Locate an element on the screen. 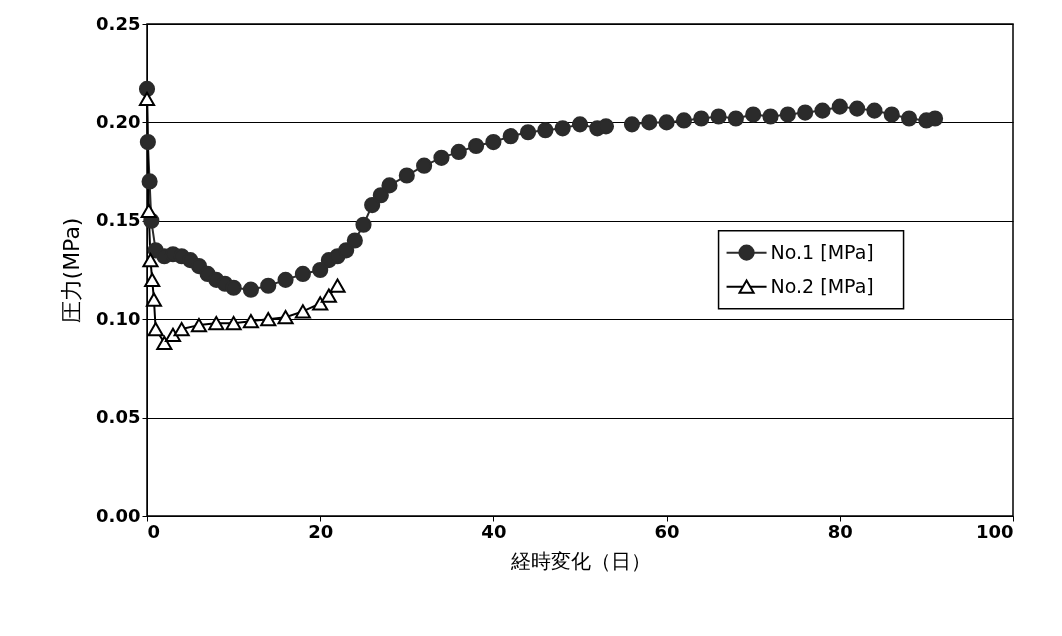 The height and width of the screenshot is (636, 1062). x-tick-label: 20 is located at coordinates (321, 531).